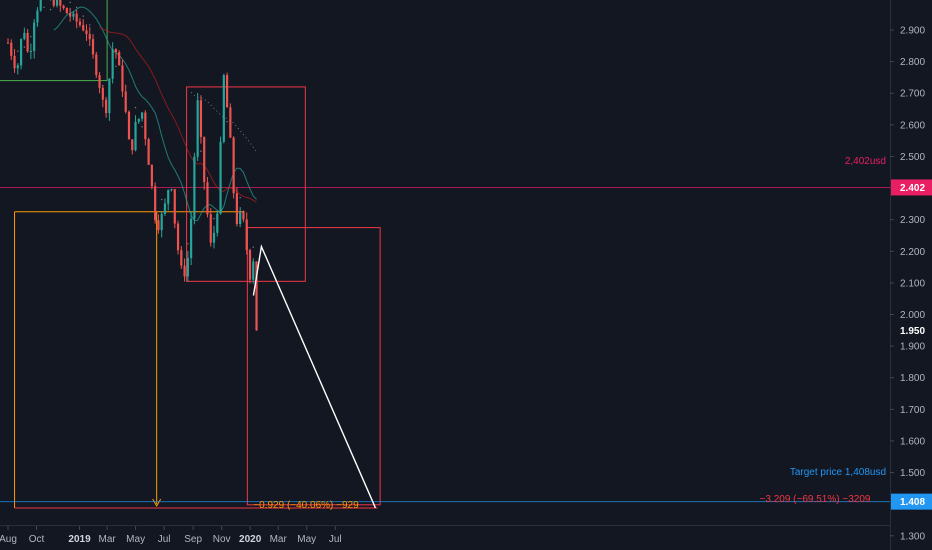 The height and width of the screenshot is (550, 932). What do you see at coordinates (37, 539) in the screenshot?
I see `time-axis-label: Oct` at bounding box center [37, 539].